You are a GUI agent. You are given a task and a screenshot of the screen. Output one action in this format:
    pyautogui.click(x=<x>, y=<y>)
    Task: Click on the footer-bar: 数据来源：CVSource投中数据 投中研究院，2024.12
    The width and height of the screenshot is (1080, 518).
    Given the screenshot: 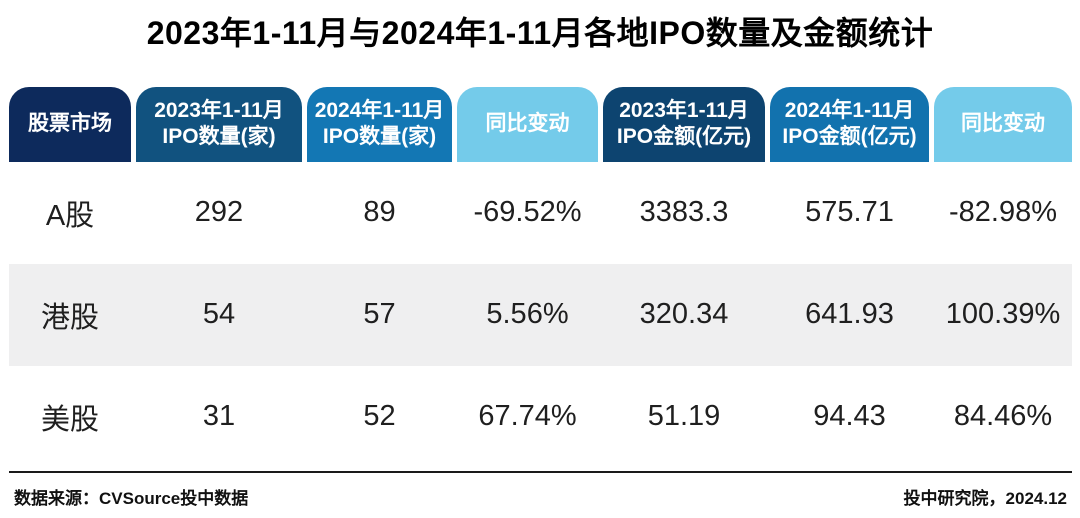 What is the action you would take?
    pyautogui.click(x=540, y=489)
    